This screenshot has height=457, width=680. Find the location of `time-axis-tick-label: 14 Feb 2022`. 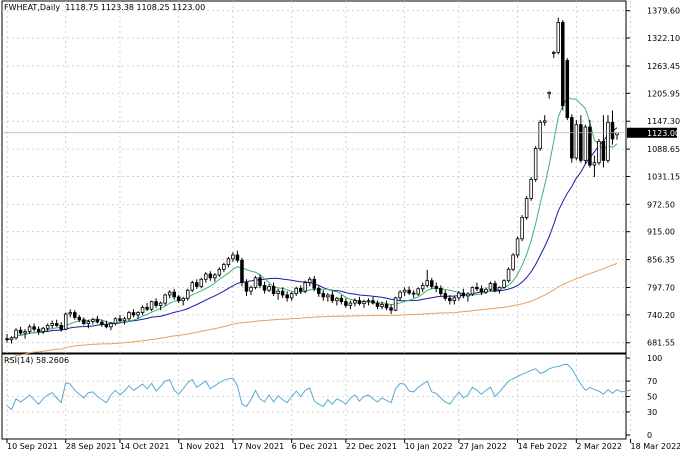

time-axis-tick-label: 14 Feb 2022 is located at coordinates (543, 446).